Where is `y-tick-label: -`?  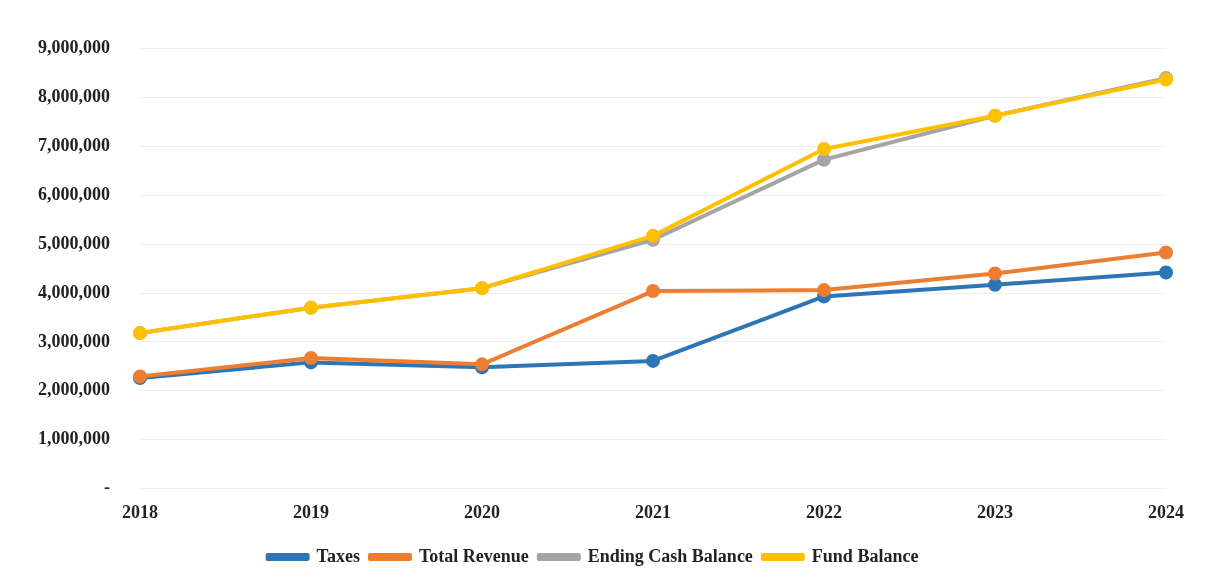 y-tick-label: - is located at coordinates (107, 487).